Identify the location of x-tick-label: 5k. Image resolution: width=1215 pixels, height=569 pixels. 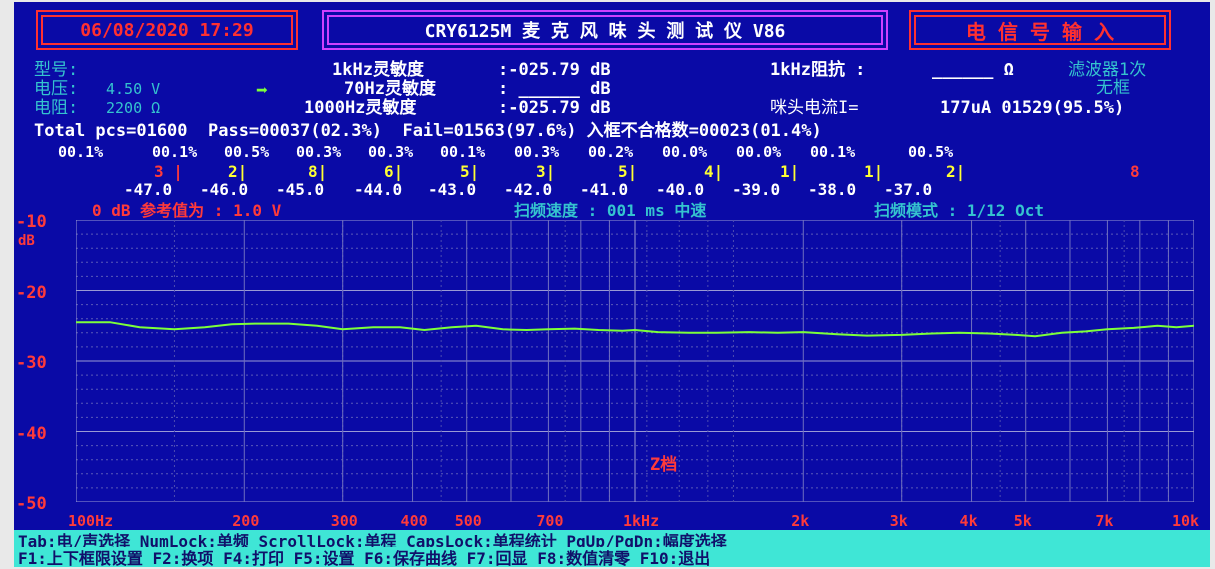
(1022, 521).